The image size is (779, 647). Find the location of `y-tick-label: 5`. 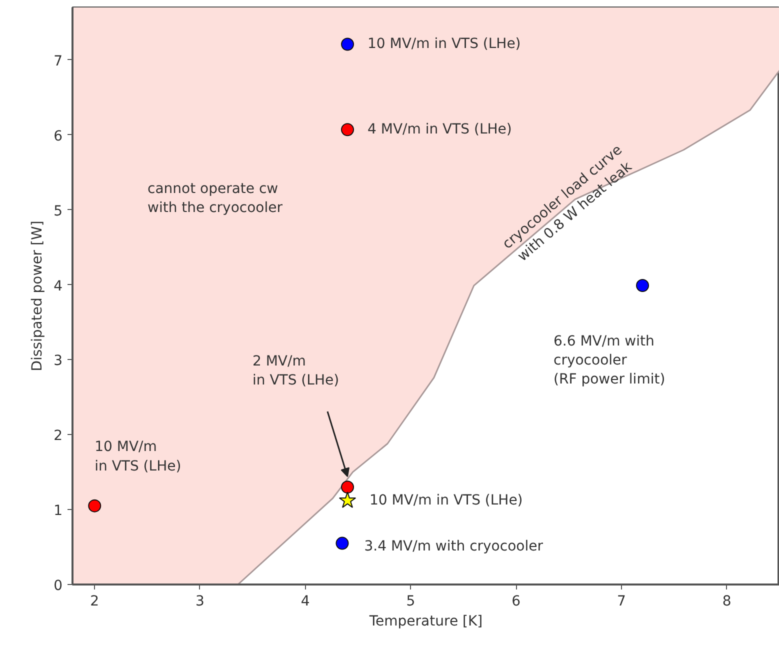

y-tick-label: 5 is located at coordinates (58, 211).